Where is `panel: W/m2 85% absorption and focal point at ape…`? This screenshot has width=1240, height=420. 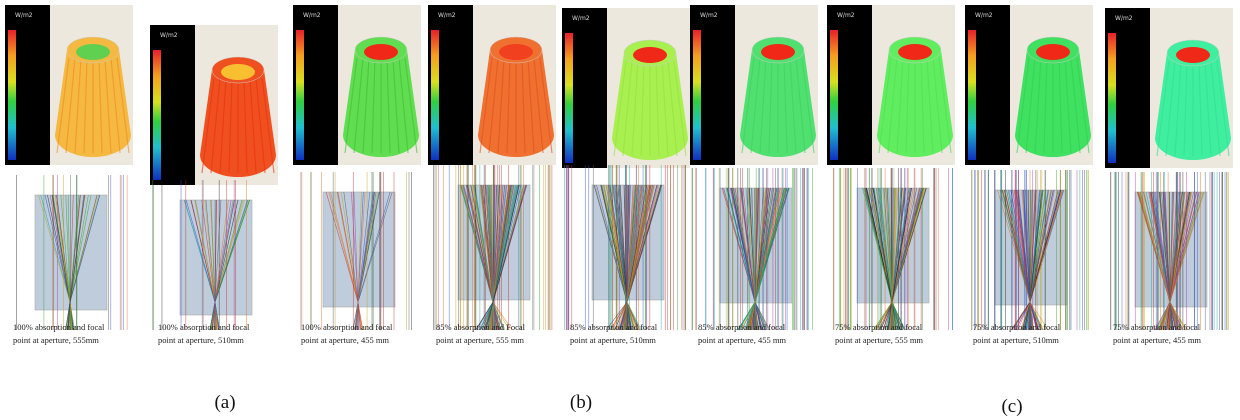
panel: W/m2 85% absorption and focal point at ape… is located at coordinates (626, 176).